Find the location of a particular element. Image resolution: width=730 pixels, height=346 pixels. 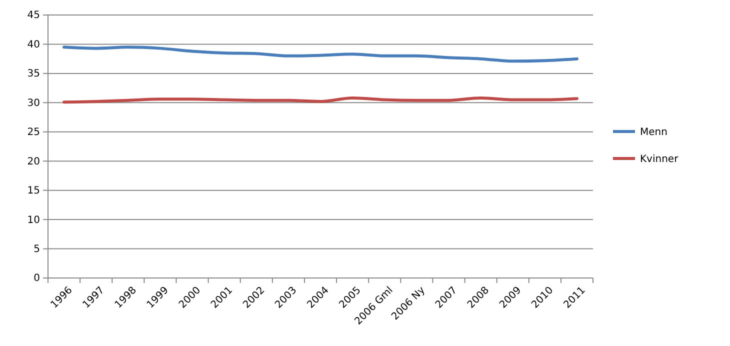

y-tick-label: 25 is located at coordinates (33, 132).